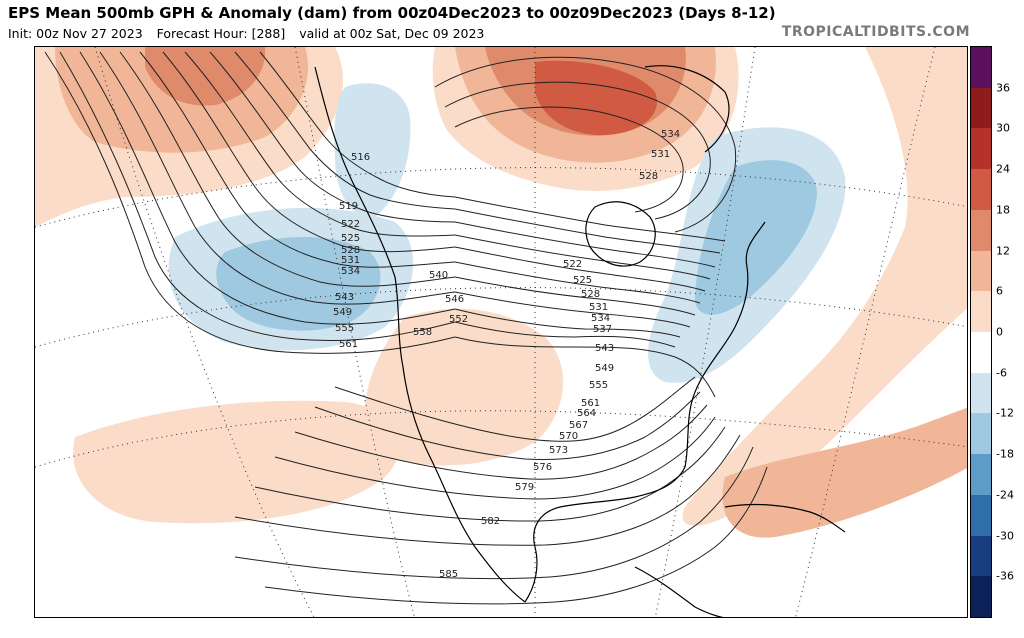 The height and width of the screenshot is (638, 1024). I want to click on east-coast-outline, so click(725, 344).